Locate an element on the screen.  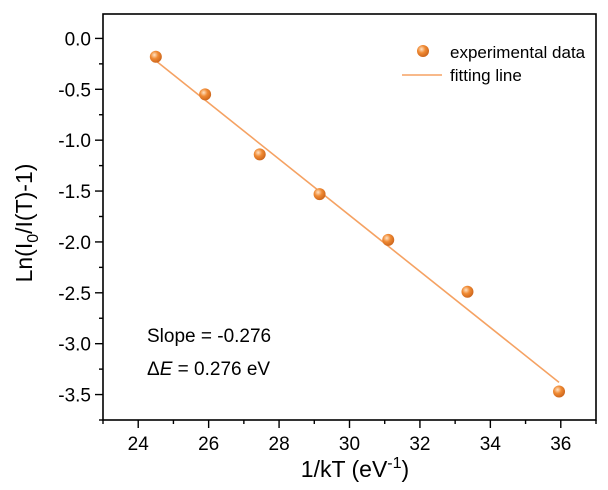
legend-label-fitting: fitting line is located at coordinates (486, 75).